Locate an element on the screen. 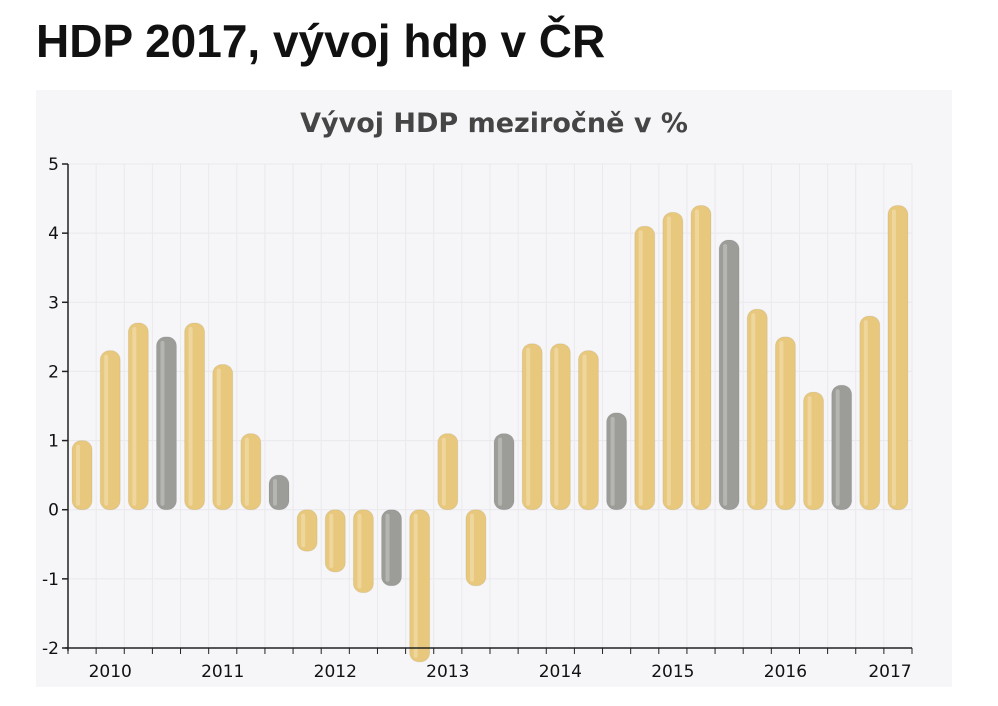 Image resolution: width=998 pixels, height=706 pixels. x-tick-label: 2014 is located at coordinates (560, 672).